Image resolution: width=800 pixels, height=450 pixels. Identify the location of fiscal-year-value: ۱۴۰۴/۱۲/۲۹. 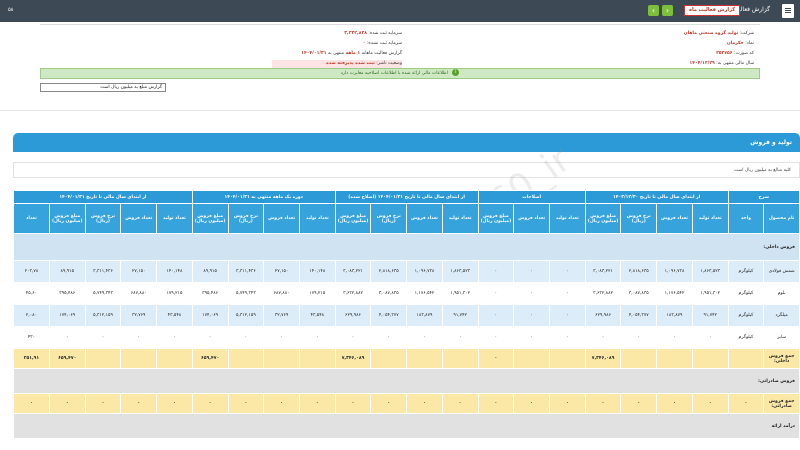
(702, 63).